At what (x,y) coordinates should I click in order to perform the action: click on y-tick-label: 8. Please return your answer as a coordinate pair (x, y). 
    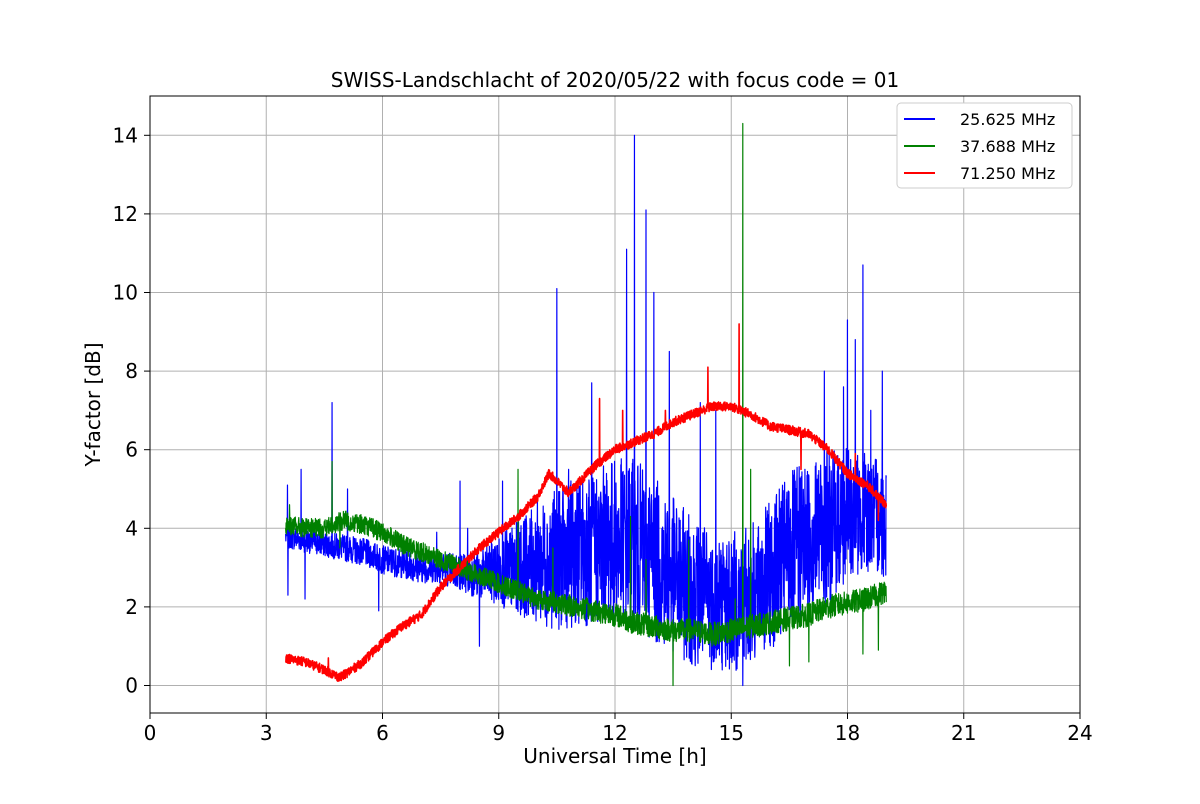
    Looking at the image, I should click on (131, 371).